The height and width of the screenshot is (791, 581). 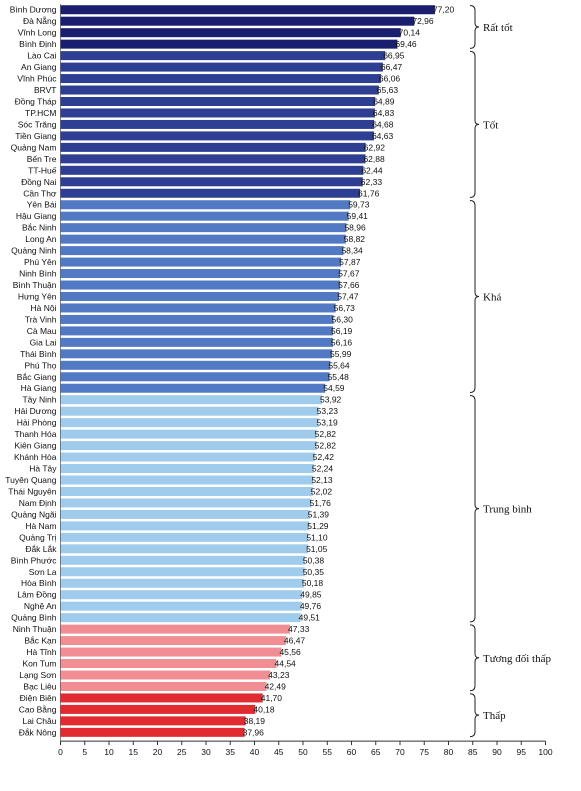 What do you see at coordinates (255, 752) in the screenshot?
I see `x-tick-label: 40` at bounding box center [255, 752].